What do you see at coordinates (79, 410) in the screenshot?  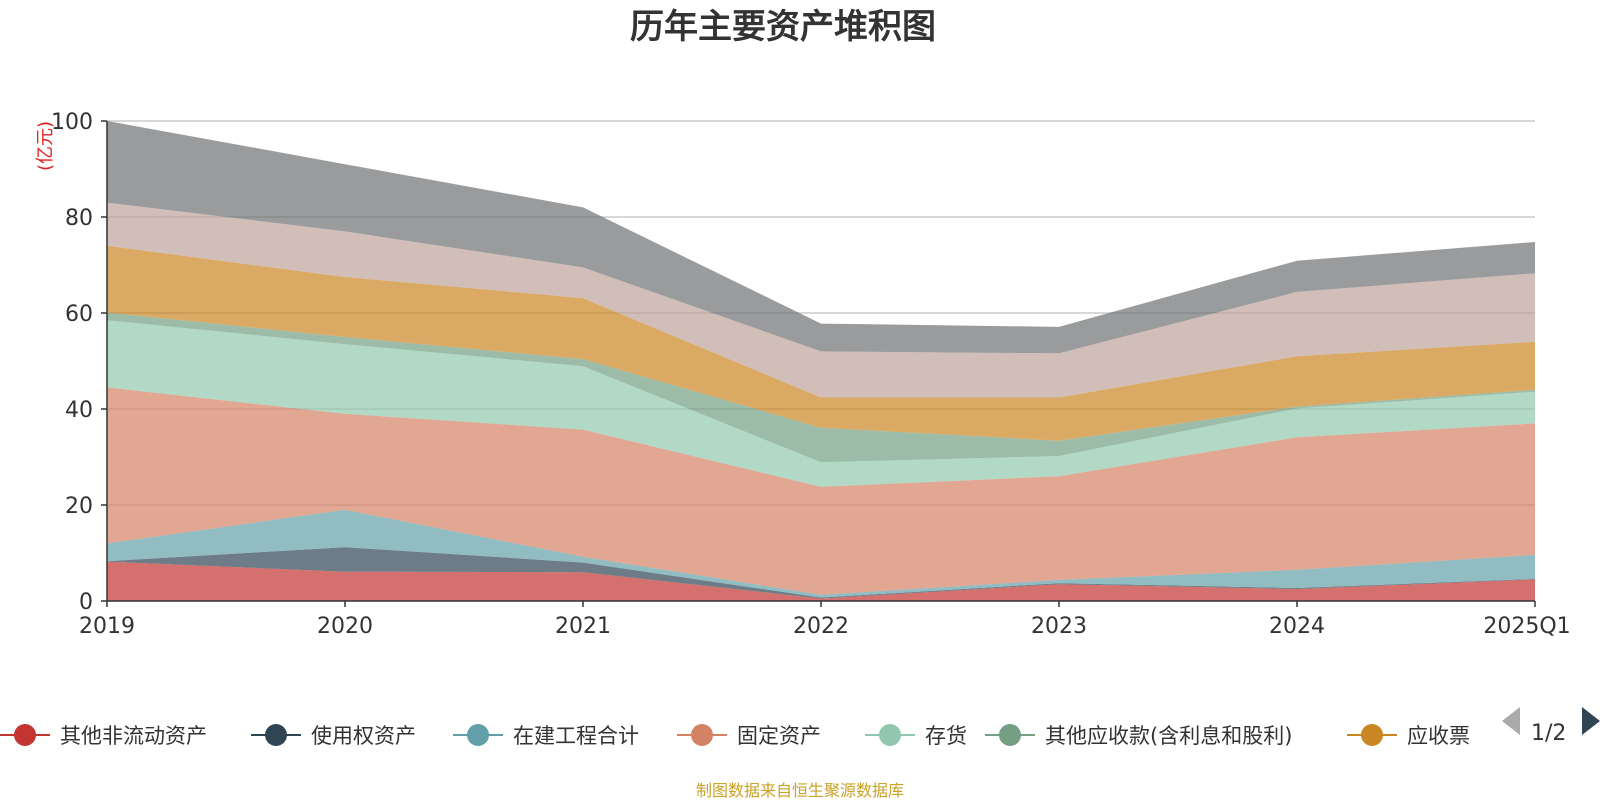 I see `y-tick-label: 40` at bounding box center [79, 410].